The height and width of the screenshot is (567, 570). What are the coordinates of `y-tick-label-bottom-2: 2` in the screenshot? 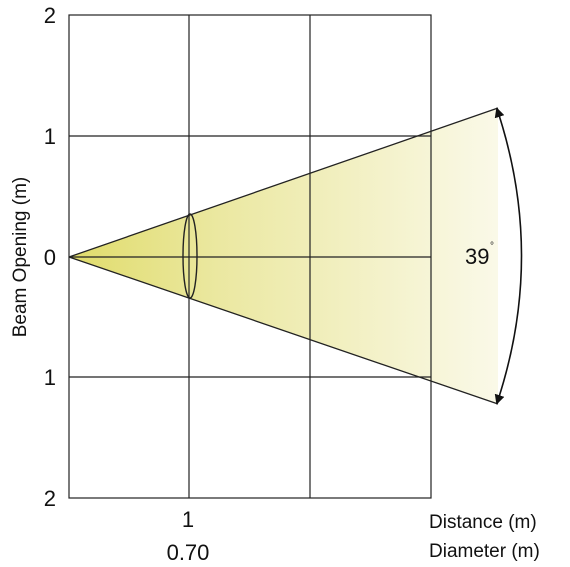 It's located at (50, 498).